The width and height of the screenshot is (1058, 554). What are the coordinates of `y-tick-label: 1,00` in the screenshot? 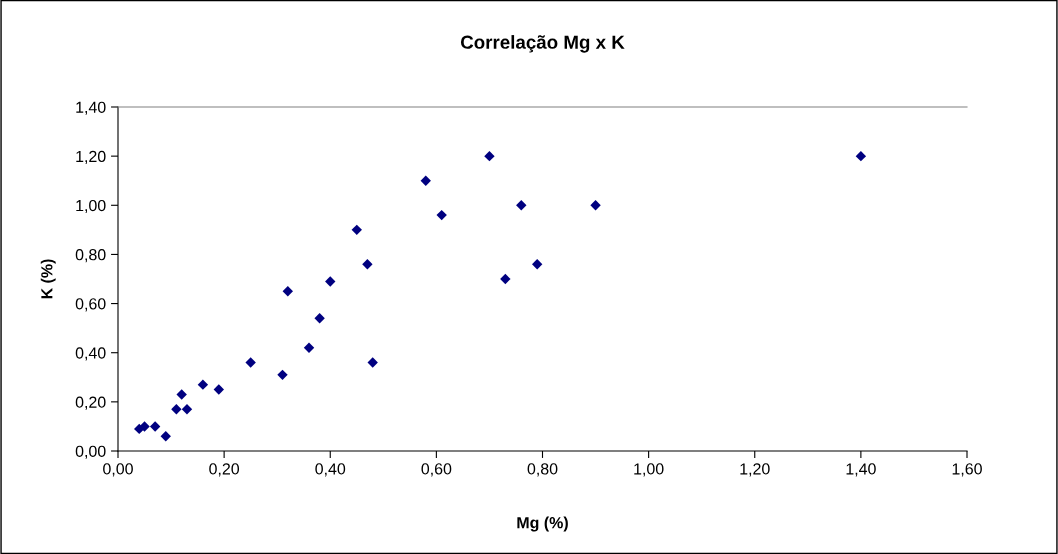 It's located at (91, 206).